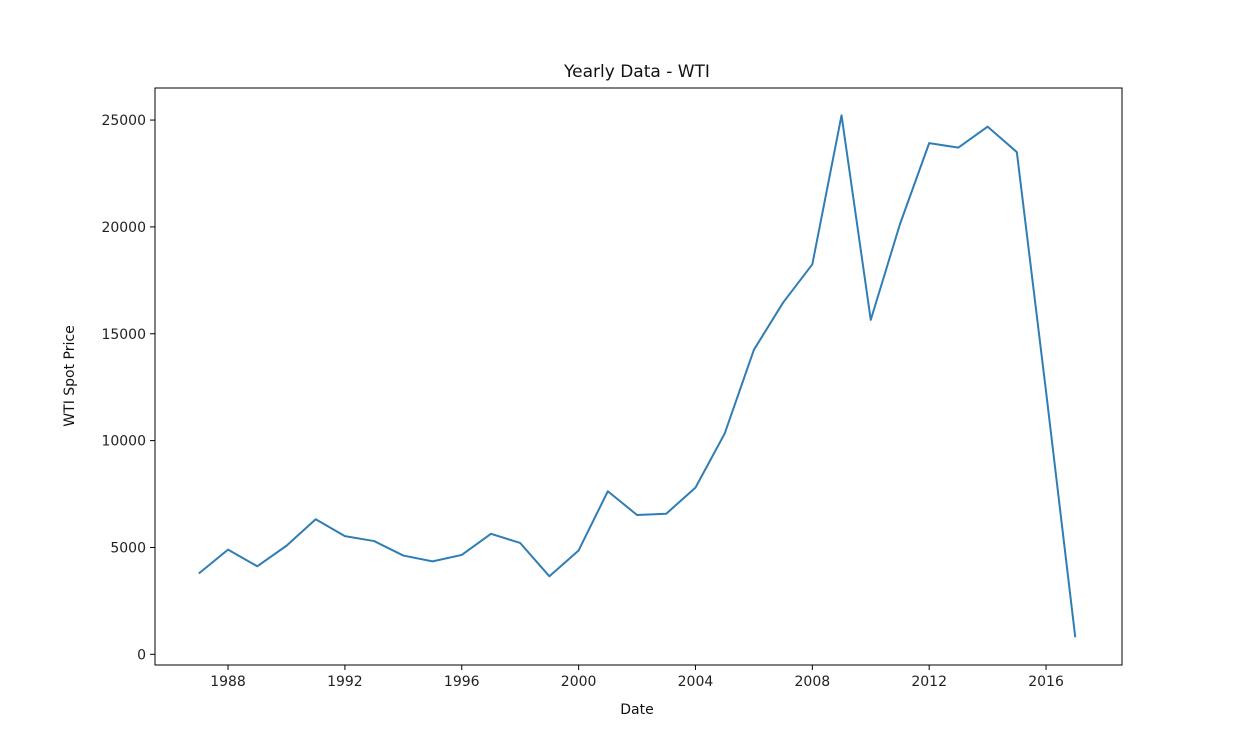  I want to click on x-tick-label: 2016, so click(1046, 682).